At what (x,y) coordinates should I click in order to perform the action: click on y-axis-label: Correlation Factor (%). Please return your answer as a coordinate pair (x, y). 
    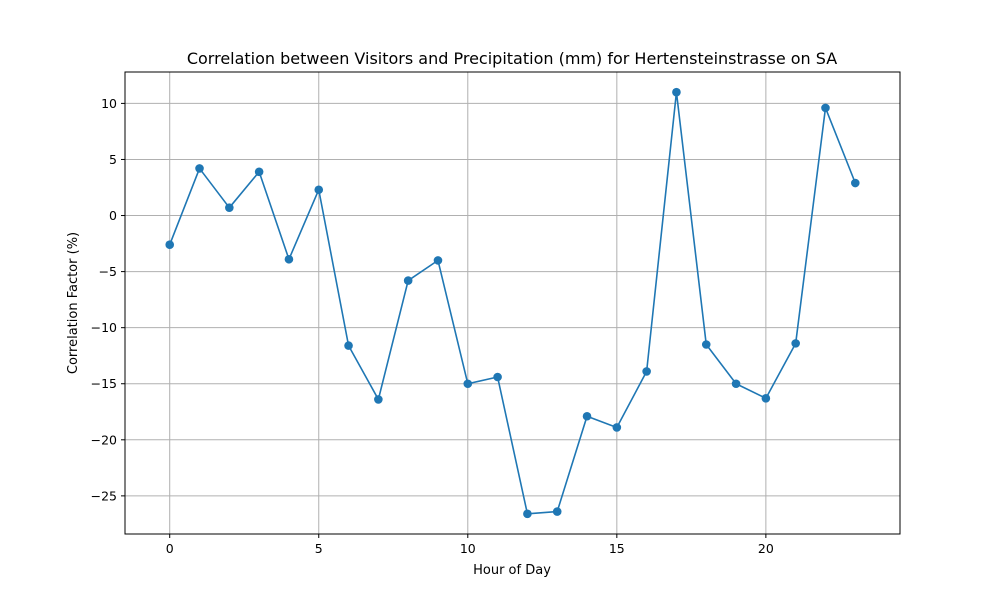
    Looking at the image, I should click on (73, 303).